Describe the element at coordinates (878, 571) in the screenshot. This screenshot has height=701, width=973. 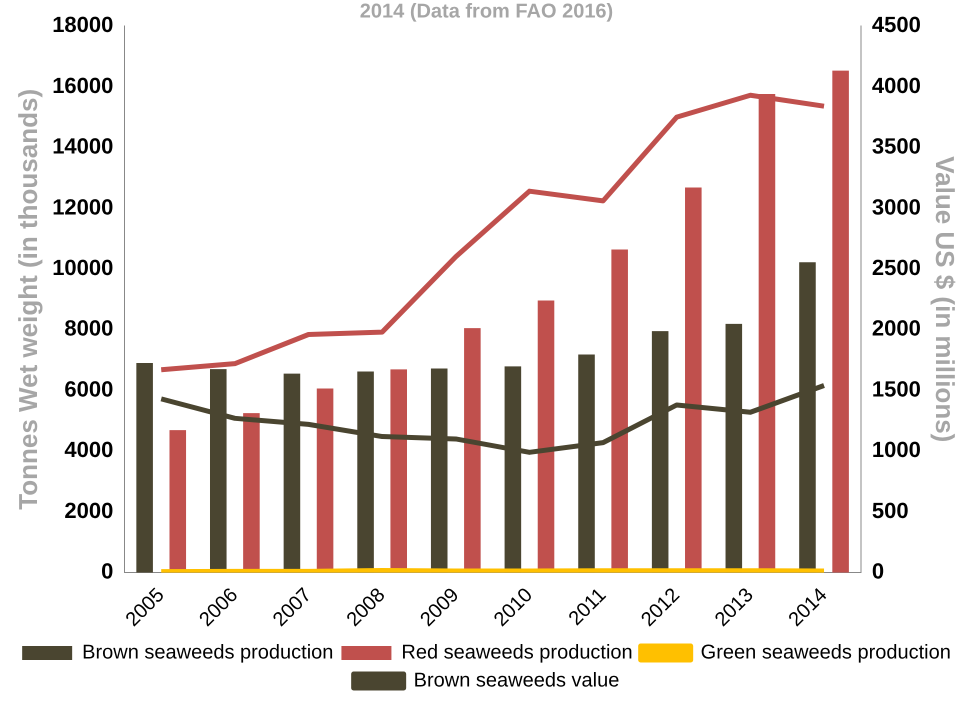
I see `y2-tick-label: 0` at that location.